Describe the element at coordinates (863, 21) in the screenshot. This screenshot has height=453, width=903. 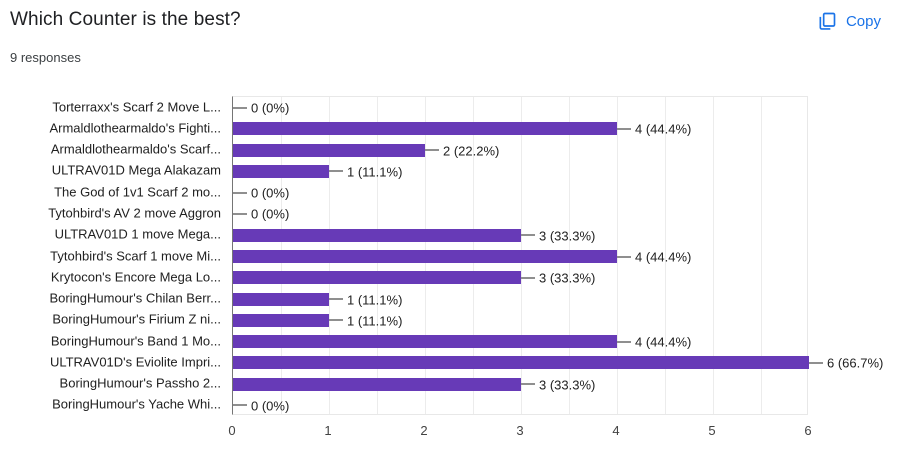
I see `copy-button-label: Copy` at that location.